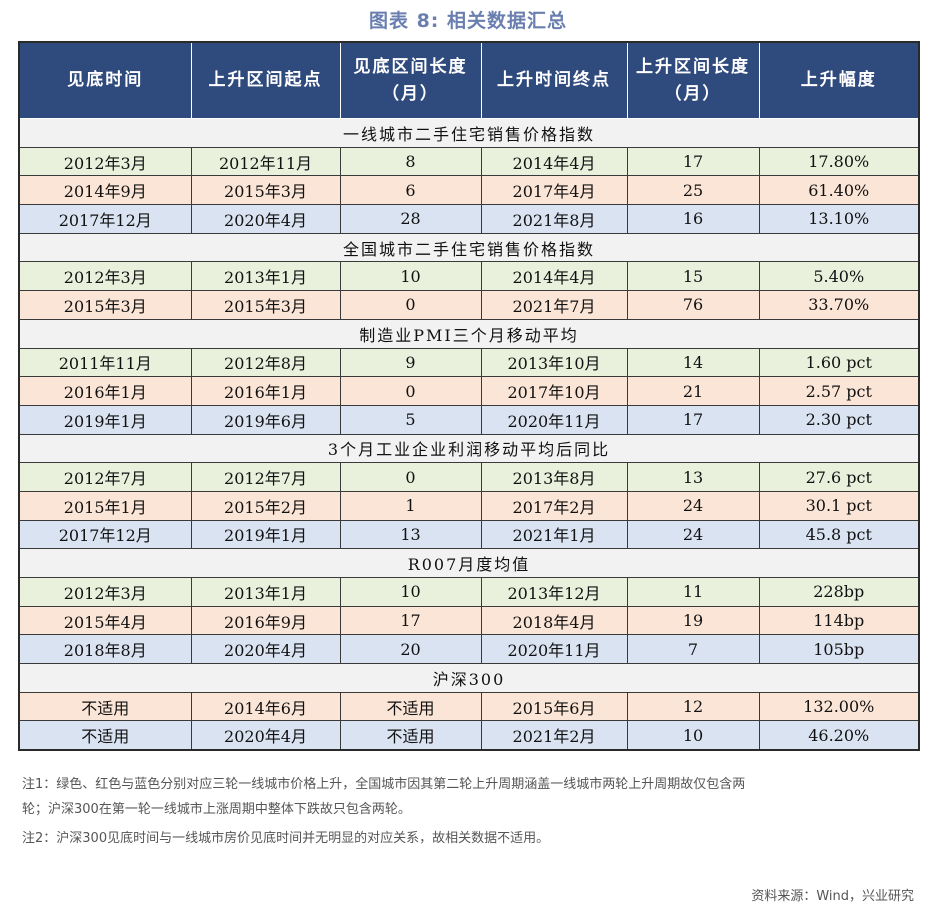 This screenshot has height=911, width=936. Describe the element at coordinates (693, 219) in the screenshot. I see `table-cell: 16` at that location.